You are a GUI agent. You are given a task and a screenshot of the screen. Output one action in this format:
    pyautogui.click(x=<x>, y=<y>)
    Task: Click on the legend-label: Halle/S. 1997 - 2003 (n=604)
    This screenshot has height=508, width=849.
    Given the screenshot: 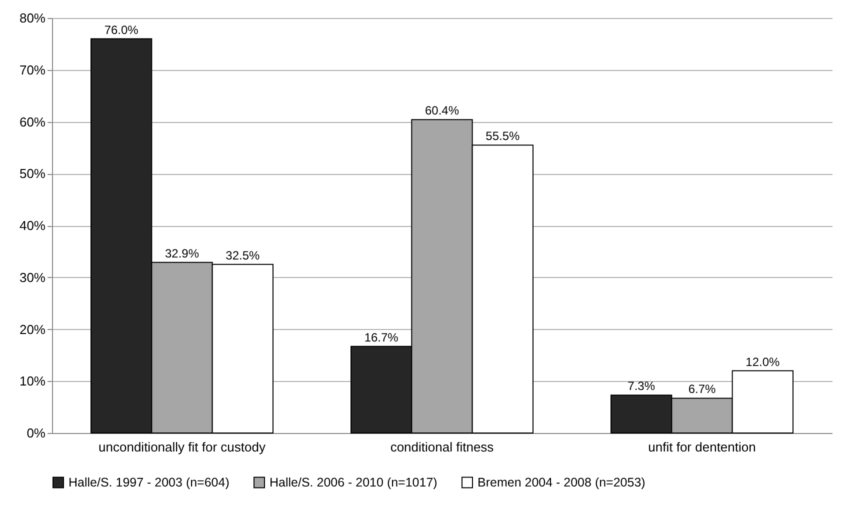 What is the action you would take?
    pyautogui.click(x=149, y=483)
    